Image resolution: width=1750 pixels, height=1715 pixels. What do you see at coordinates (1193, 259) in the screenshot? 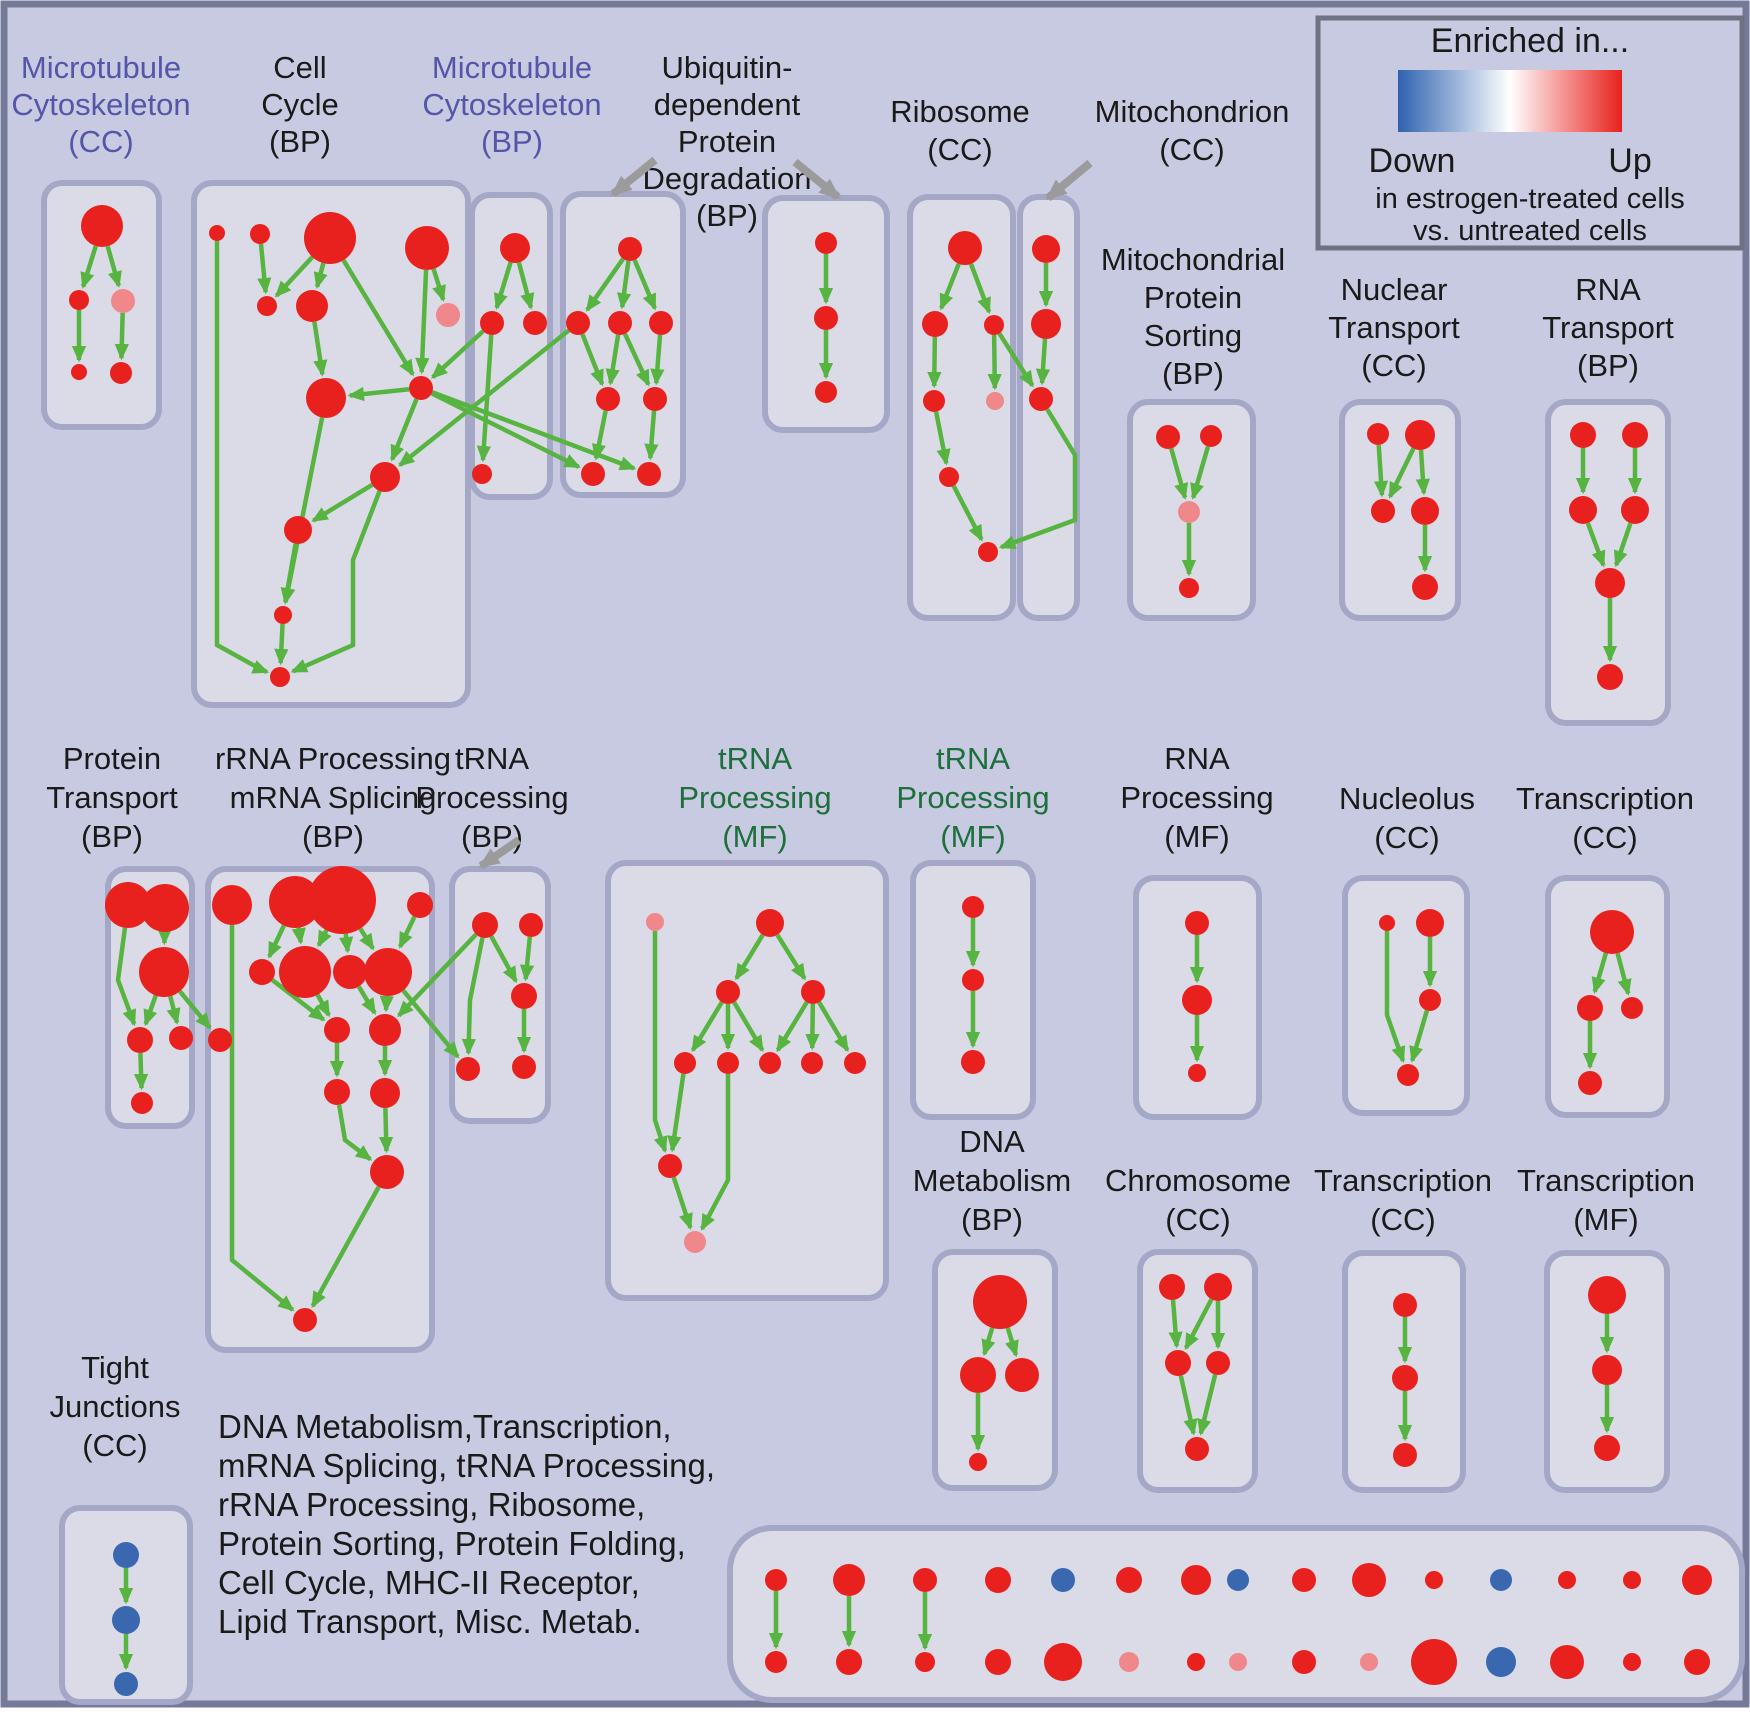
I see `cluster-label-mito-protein-sorting: Mitochondrial` at bounding box center [1193, 259].